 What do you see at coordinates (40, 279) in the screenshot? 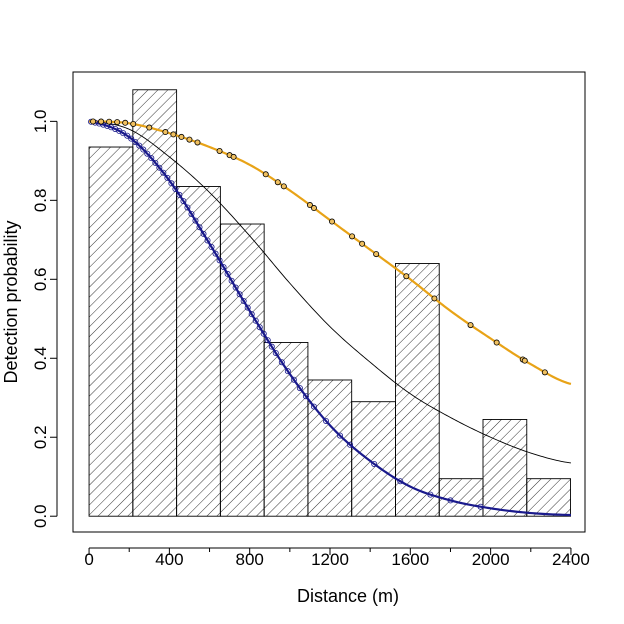
I see `y-tick-label: 0.6` at bounding box center [40, 279].